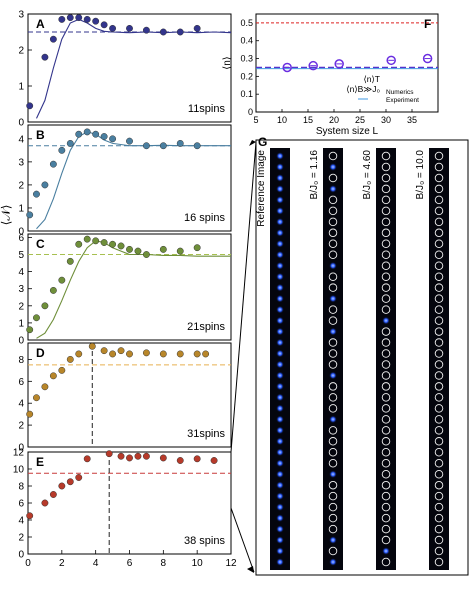 This screenshot has height=595, width=473. What do you see at coordinates (334, 120) in the screenshot?
I see `x-tick-label: 20` at bounding box center [334, 120].